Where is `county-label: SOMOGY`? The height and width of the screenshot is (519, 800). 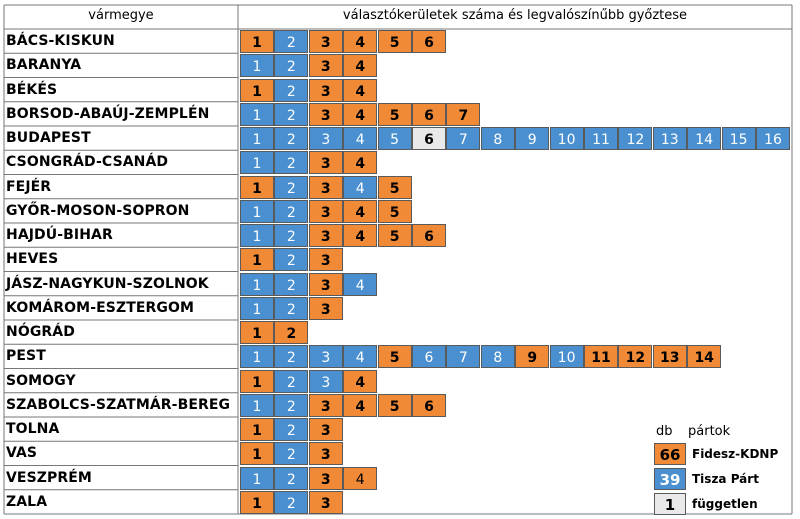
county-label: SOMOGY is located at coordinates (41, 380).